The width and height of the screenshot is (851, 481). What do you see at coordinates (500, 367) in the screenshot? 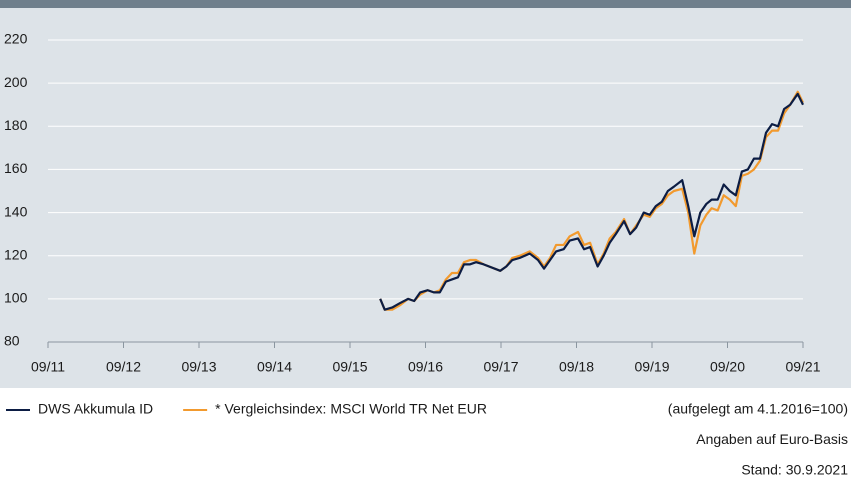
I see `x-tick-label: 09/17` at bounding box center [500, 367].